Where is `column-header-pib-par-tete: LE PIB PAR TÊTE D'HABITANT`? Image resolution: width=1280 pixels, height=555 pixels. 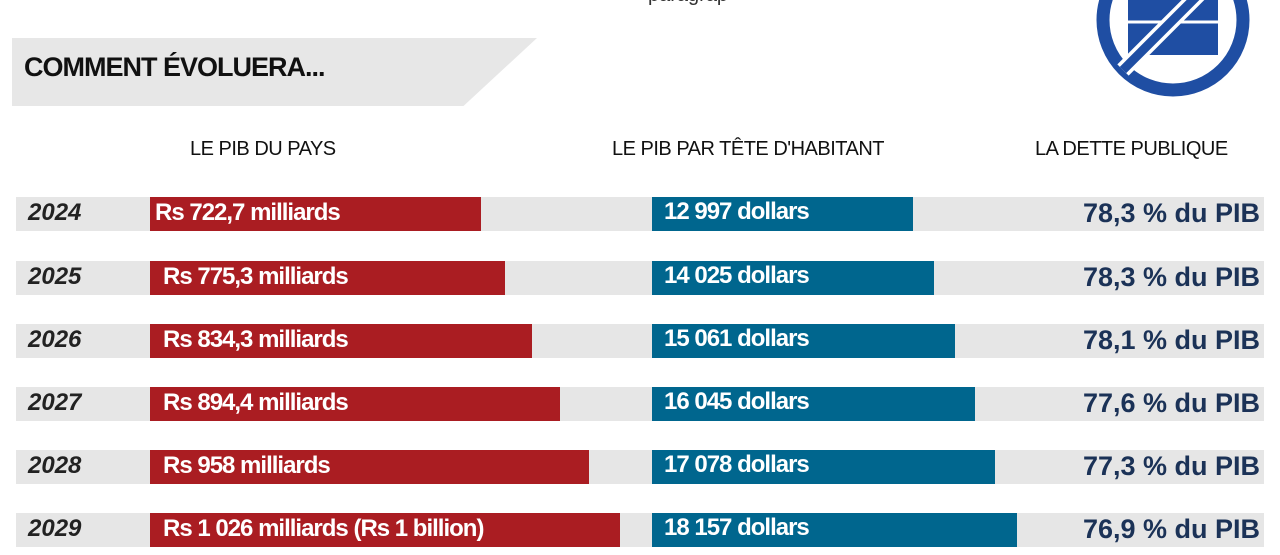 column-header-pib-par-tete: LE PIB PAR TÊTE D'HABITANT is located at coordinates (748, 149).